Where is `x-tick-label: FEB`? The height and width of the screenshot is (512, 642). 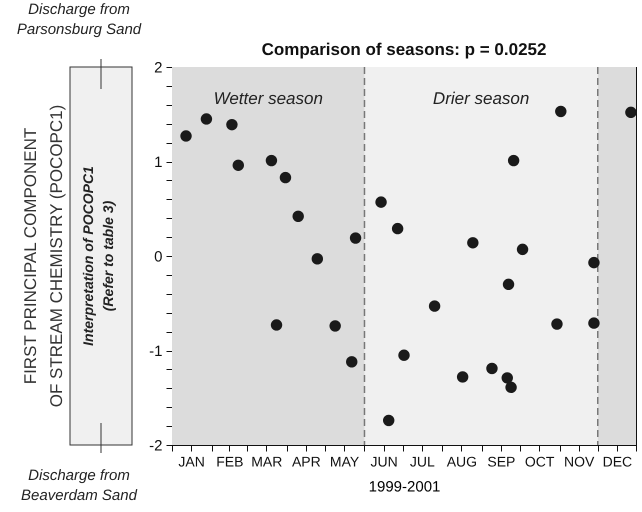
x-tick-label: FEB is located at coordinates (230, 462).